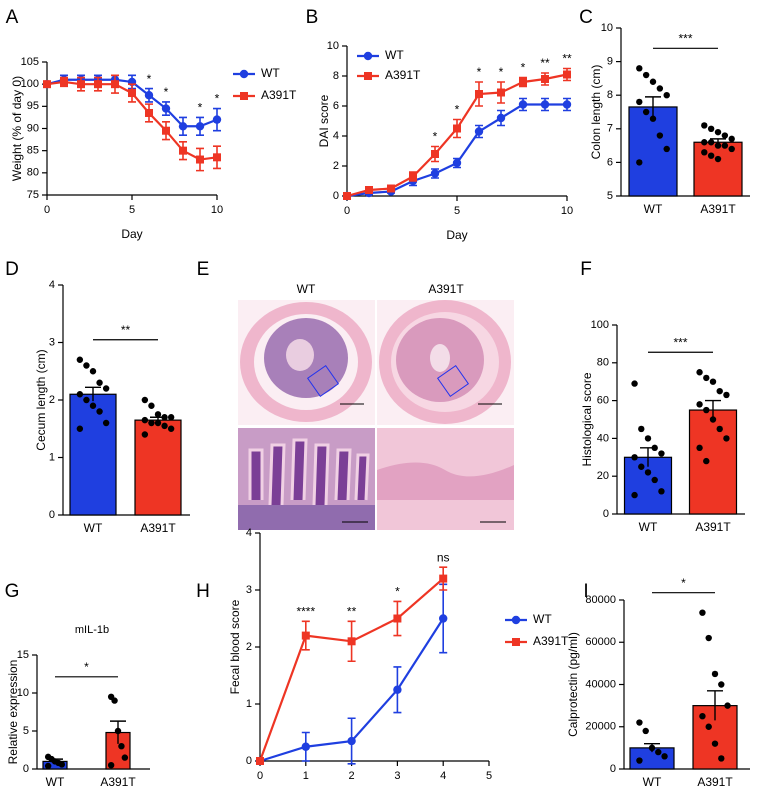 This screenshot has height=801, width=762. Describe the element at coordinates (457, 211) in the screenshot. I see `x-tick-label: 5` at that location.